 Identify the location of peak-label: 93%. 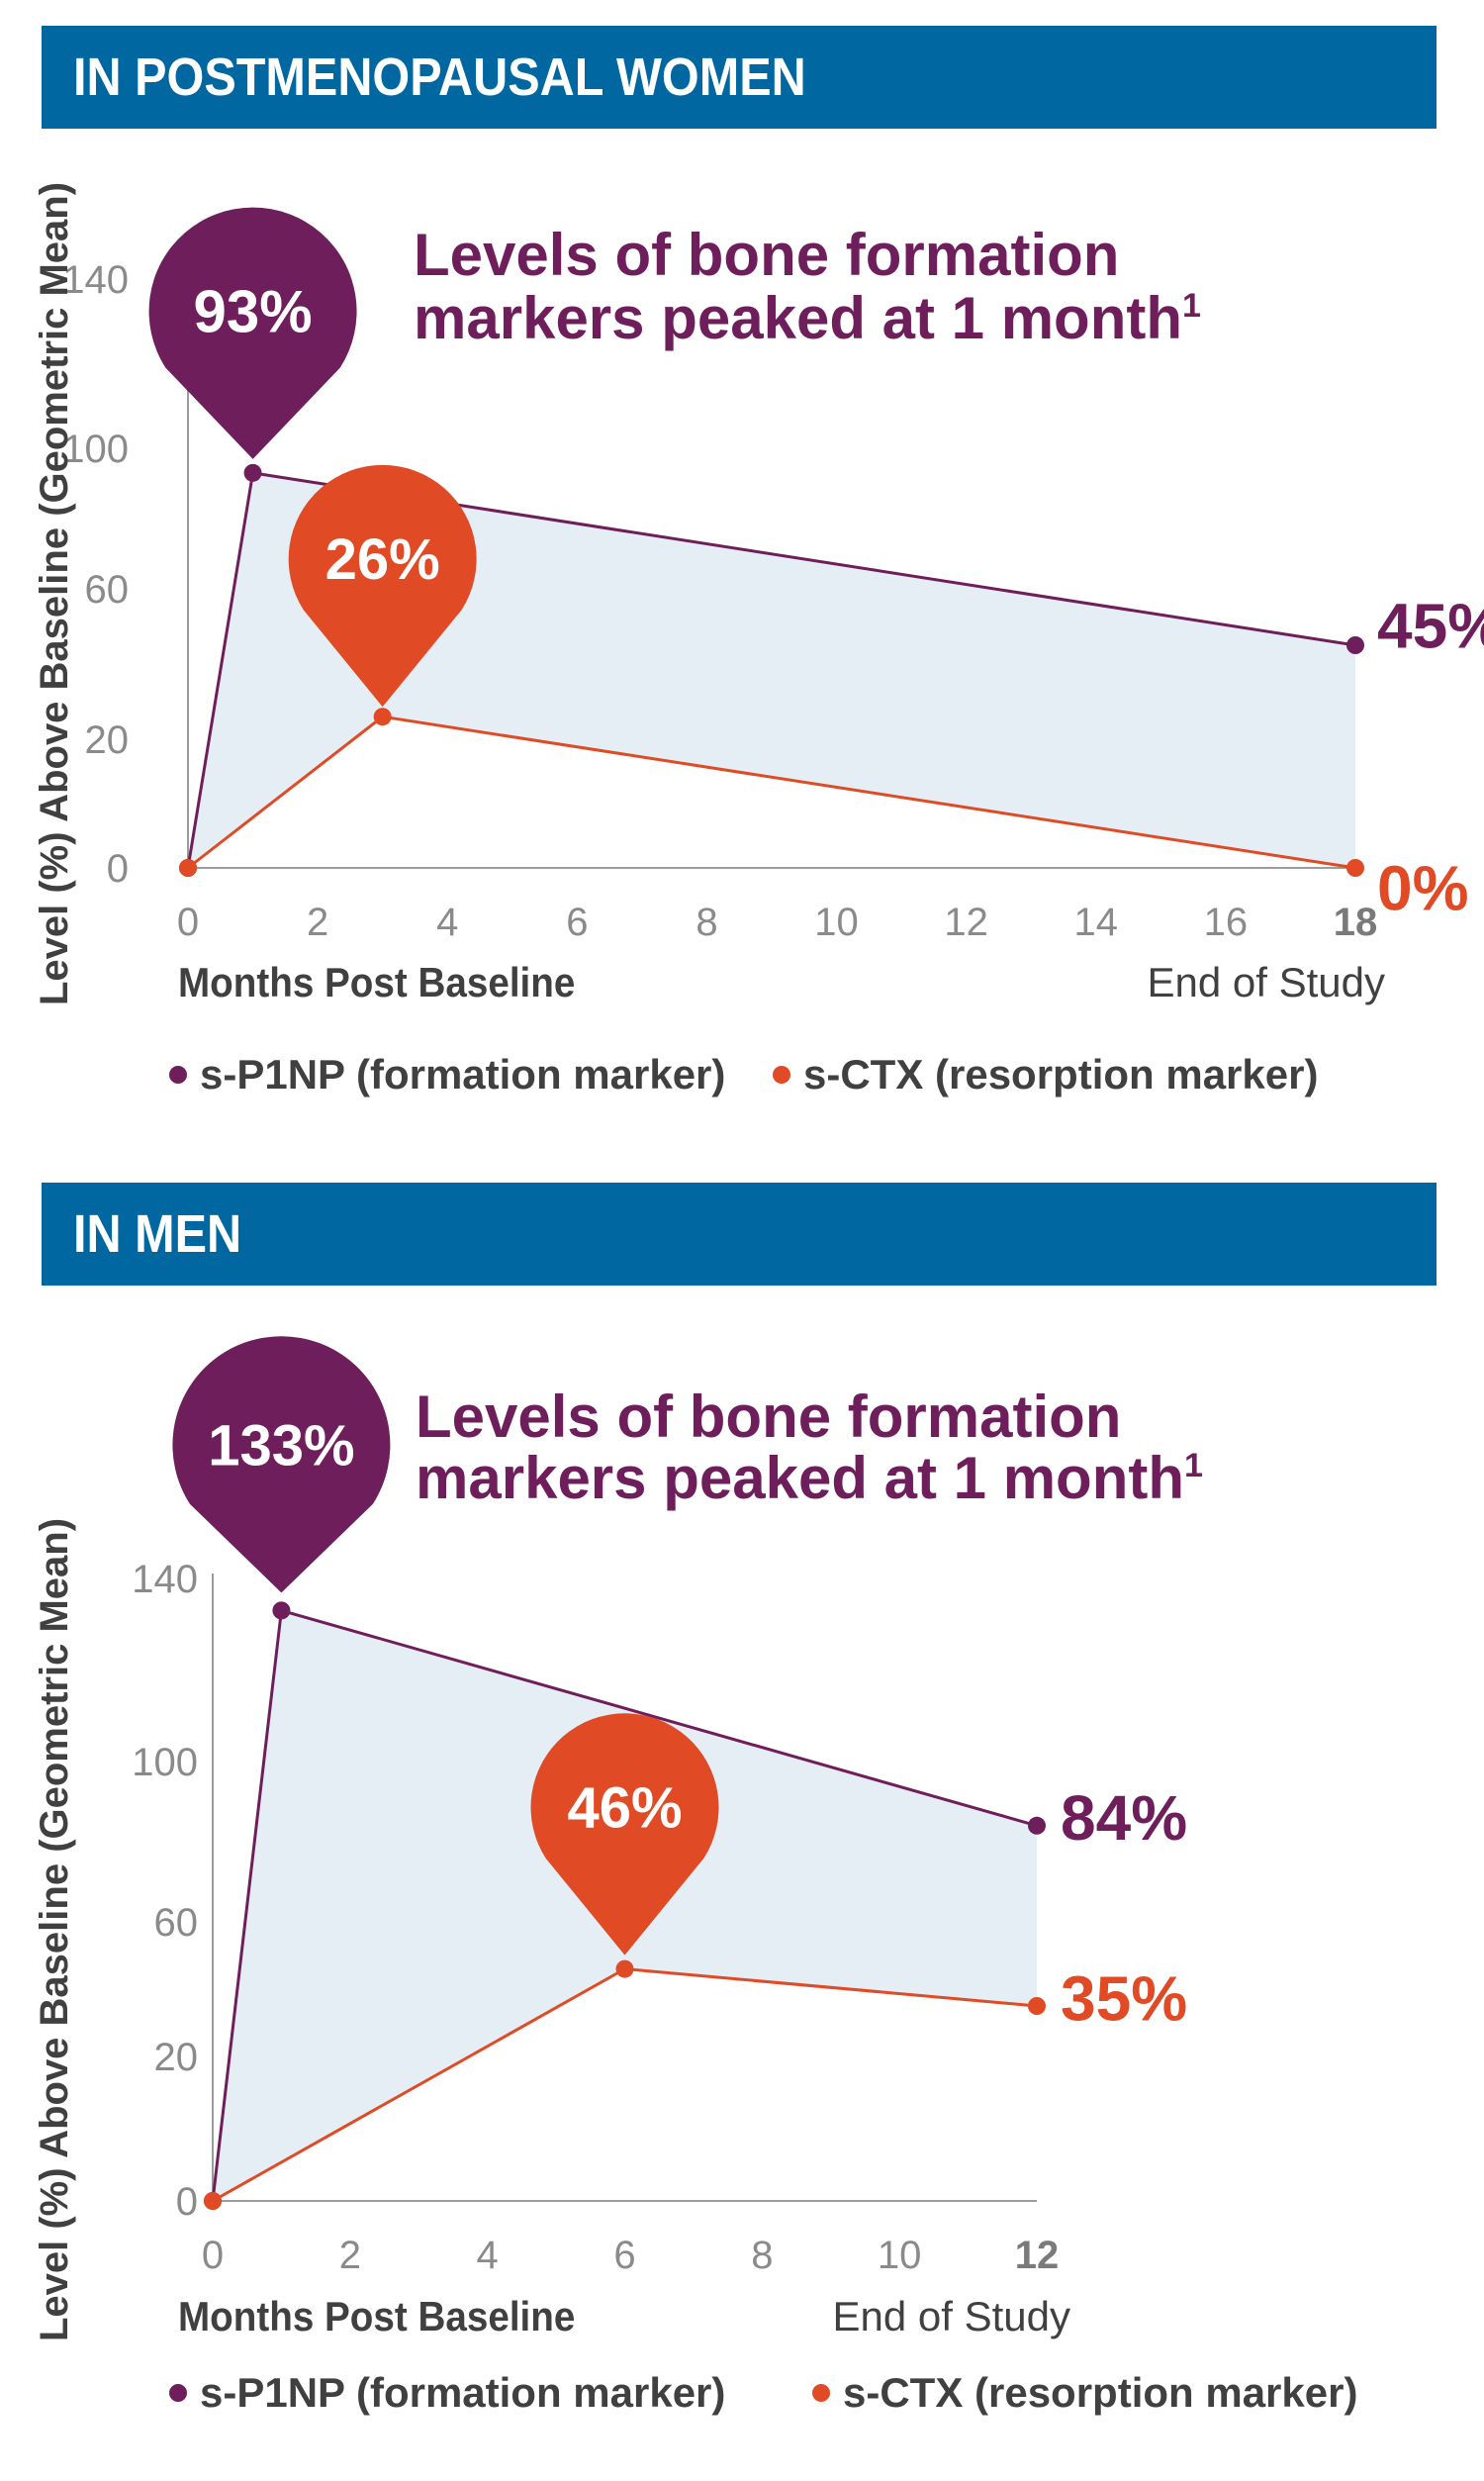
(253, 311).